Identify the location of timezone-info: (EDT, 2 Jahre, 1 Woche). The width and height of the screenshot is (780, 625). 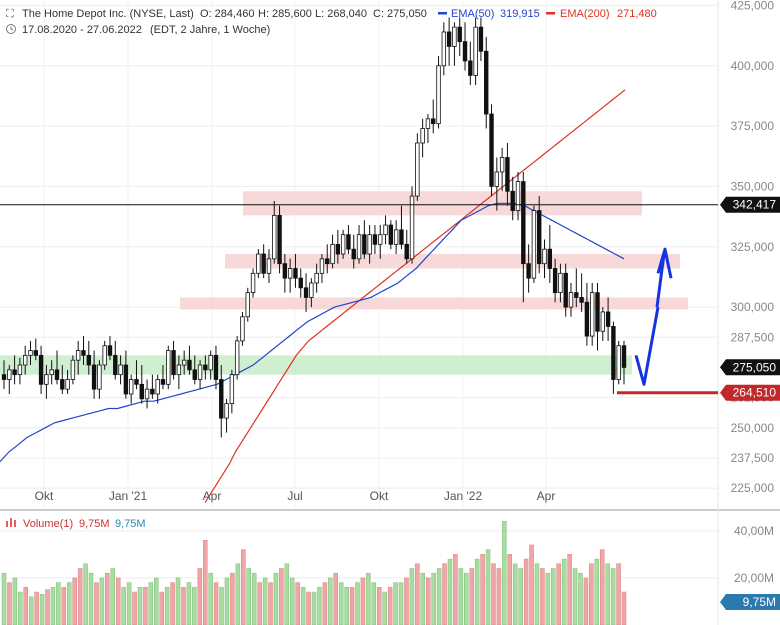
(210, 30).